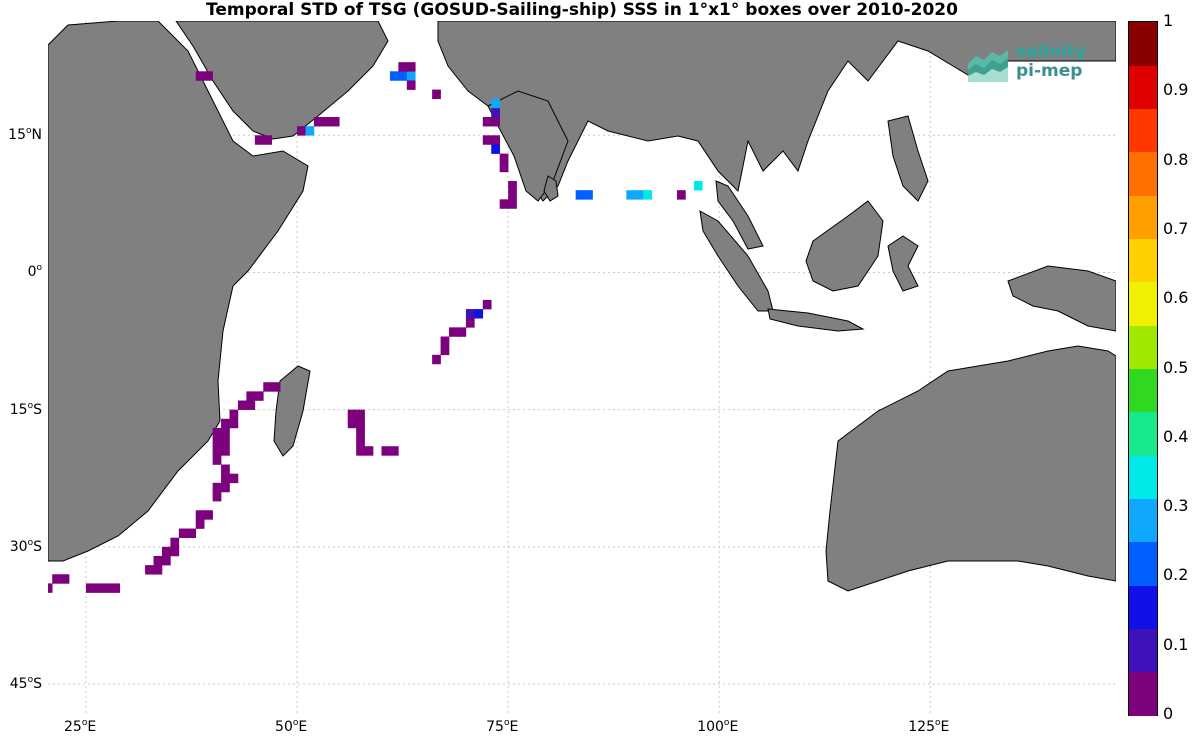 The height and width of the screenshot is (740, 1192). Describe the element at coordinates (908, 158) in the screenshot. I see `land-philippines` at that location.